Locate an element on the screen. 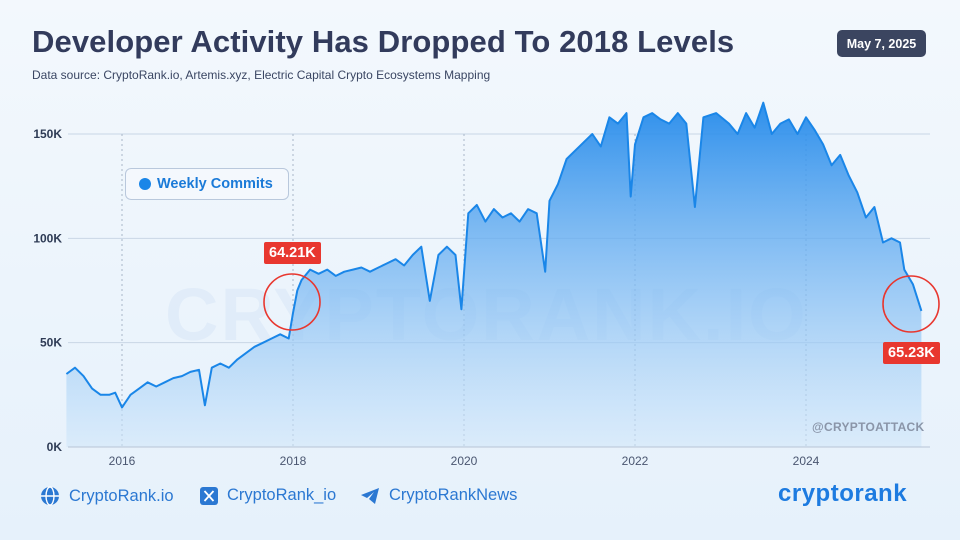  highlight-circle-2025 is located at coordinates (911, 304).